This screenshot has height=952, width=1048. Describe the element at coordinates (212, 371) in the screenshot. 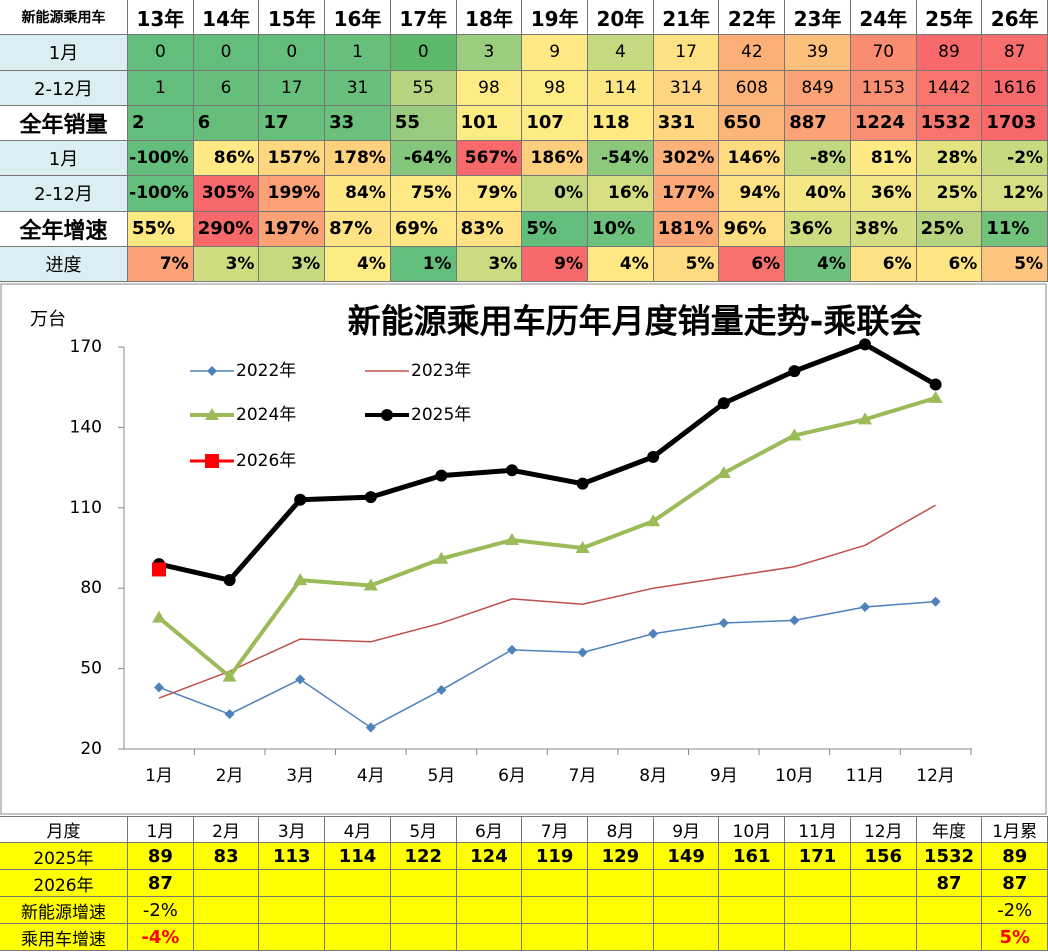

I see `legend-marker` at that location.